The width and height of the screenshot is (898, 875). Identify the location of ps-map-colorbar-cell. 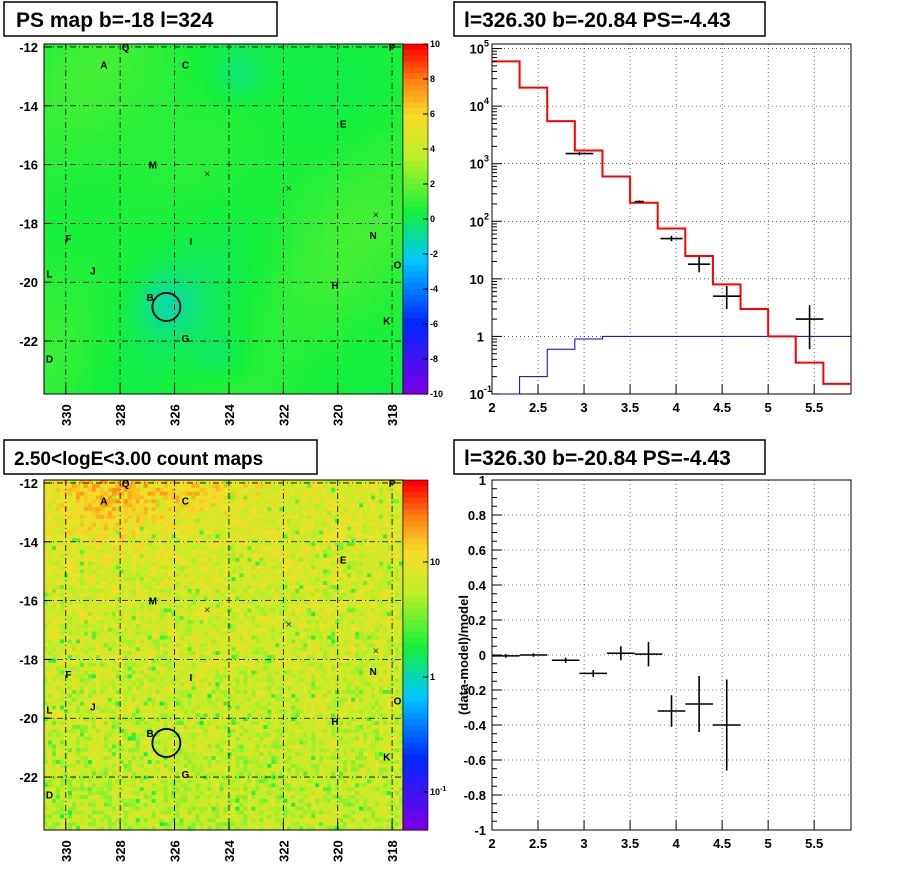
(415, 140).